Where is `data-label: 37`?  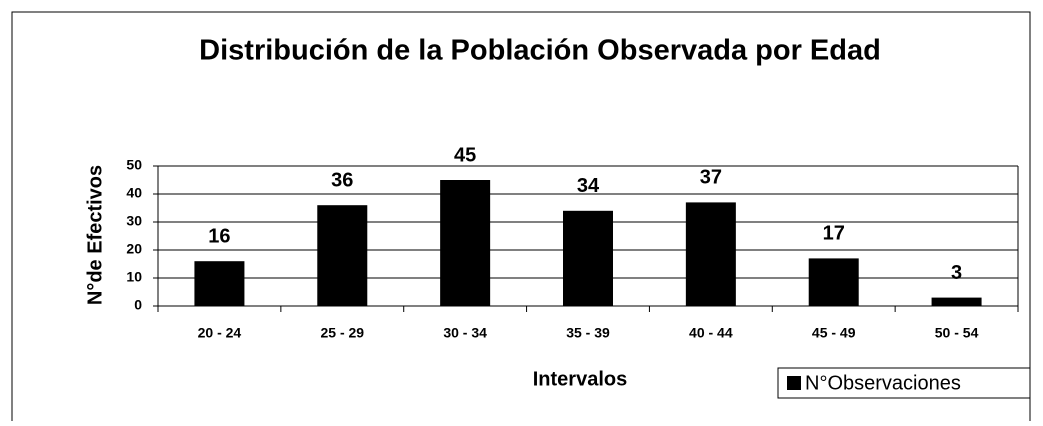
data-label: 37 is located at coordinates (711, 178).